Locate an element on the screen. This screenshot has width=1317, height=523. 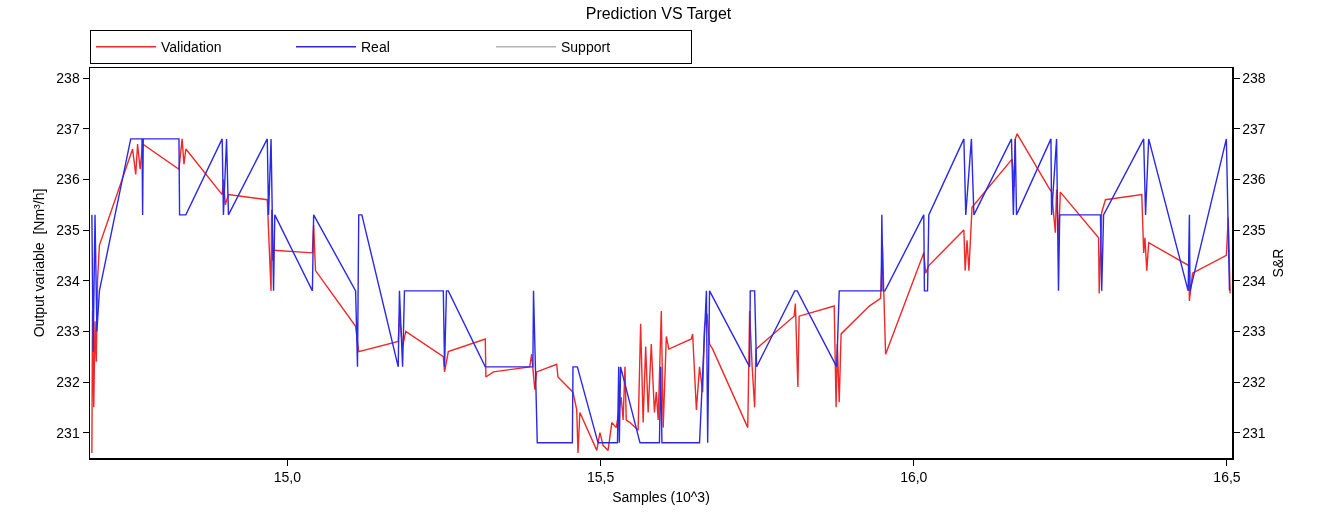
legend-label: Support is located at coordinates (586, 47).